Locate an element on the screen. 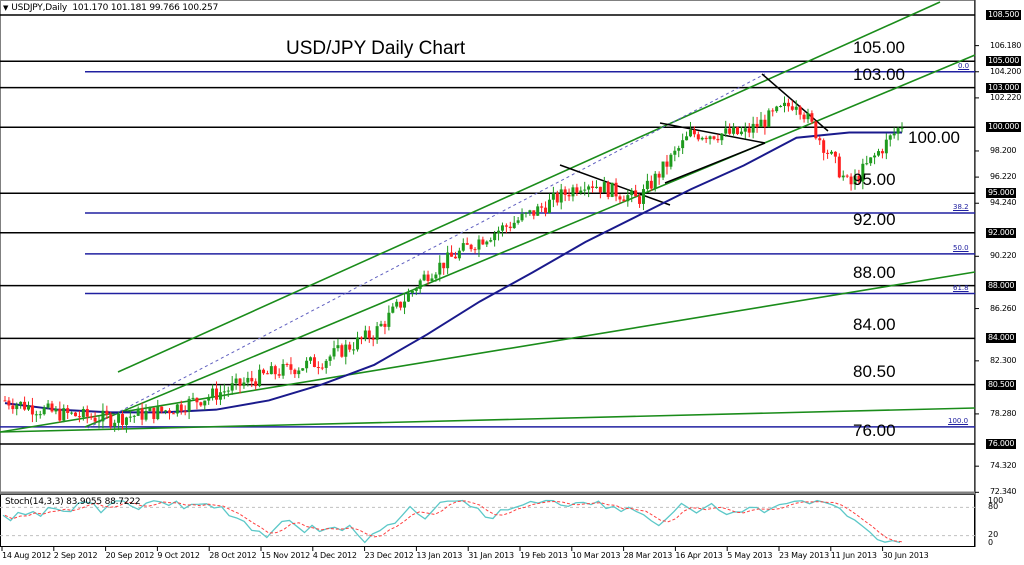 The image size is (1024, 565). date-label: 2 Sep 2012 is located at coordinates (75, 555).